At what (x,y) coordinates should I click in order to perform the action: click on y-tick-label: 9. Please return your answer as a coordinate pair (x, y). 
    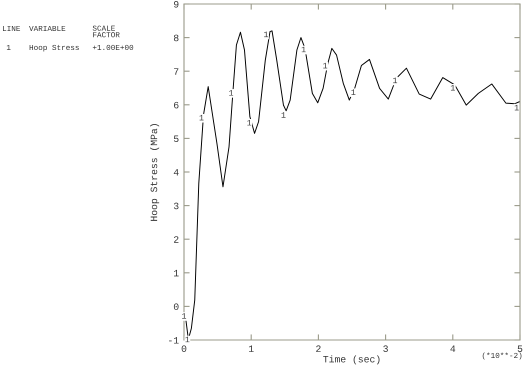
    Looking at the image, I should click on (176, 4).